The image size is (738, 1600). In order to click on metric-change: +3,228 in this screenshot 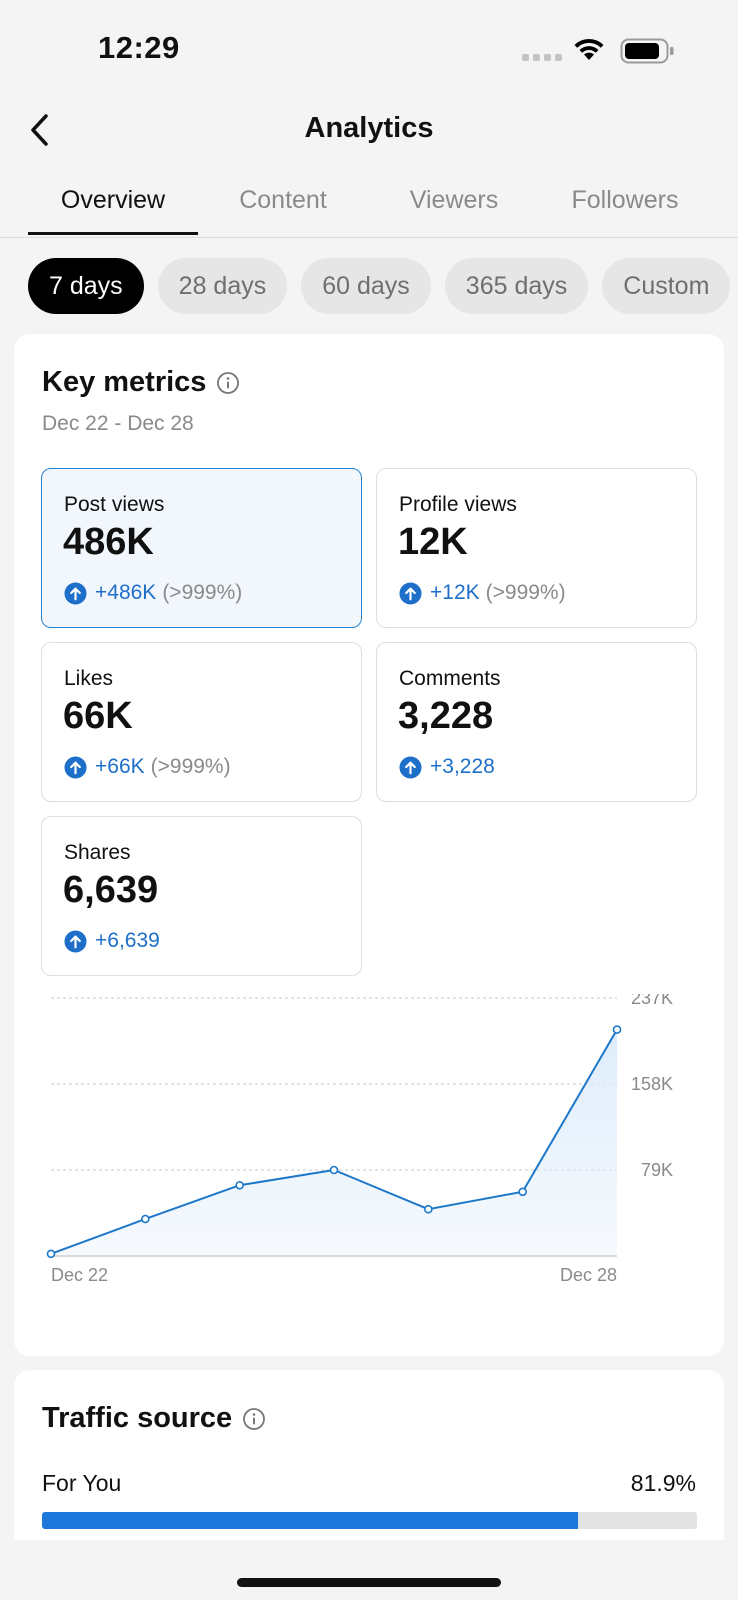, I will do `click(447, 767)`.